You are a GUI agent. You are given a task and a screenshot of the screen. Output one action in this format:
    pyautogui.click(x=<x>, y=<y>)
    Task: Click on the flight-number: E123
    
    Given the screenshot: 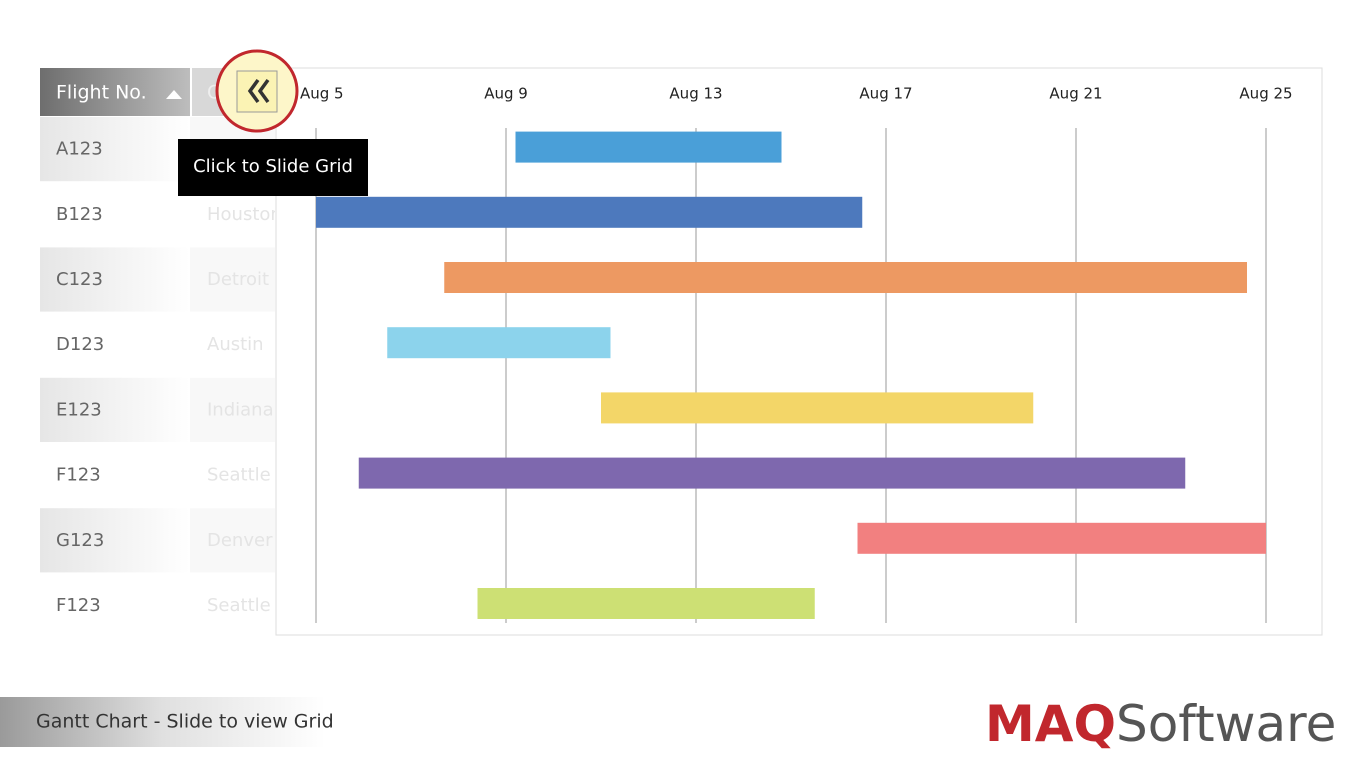 What is the action you would take?
    pyautogui.click(x=79, y=409)
    